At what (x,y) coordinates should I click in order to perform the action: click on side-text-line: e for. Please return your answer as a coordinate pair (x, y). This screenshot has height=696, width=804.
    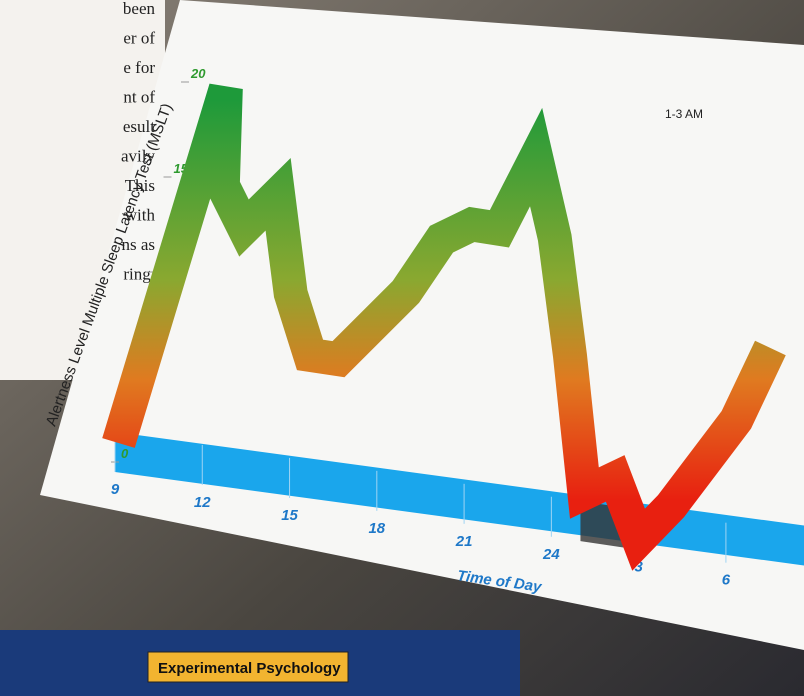
    Looking at the image, I should click on (139, 67).